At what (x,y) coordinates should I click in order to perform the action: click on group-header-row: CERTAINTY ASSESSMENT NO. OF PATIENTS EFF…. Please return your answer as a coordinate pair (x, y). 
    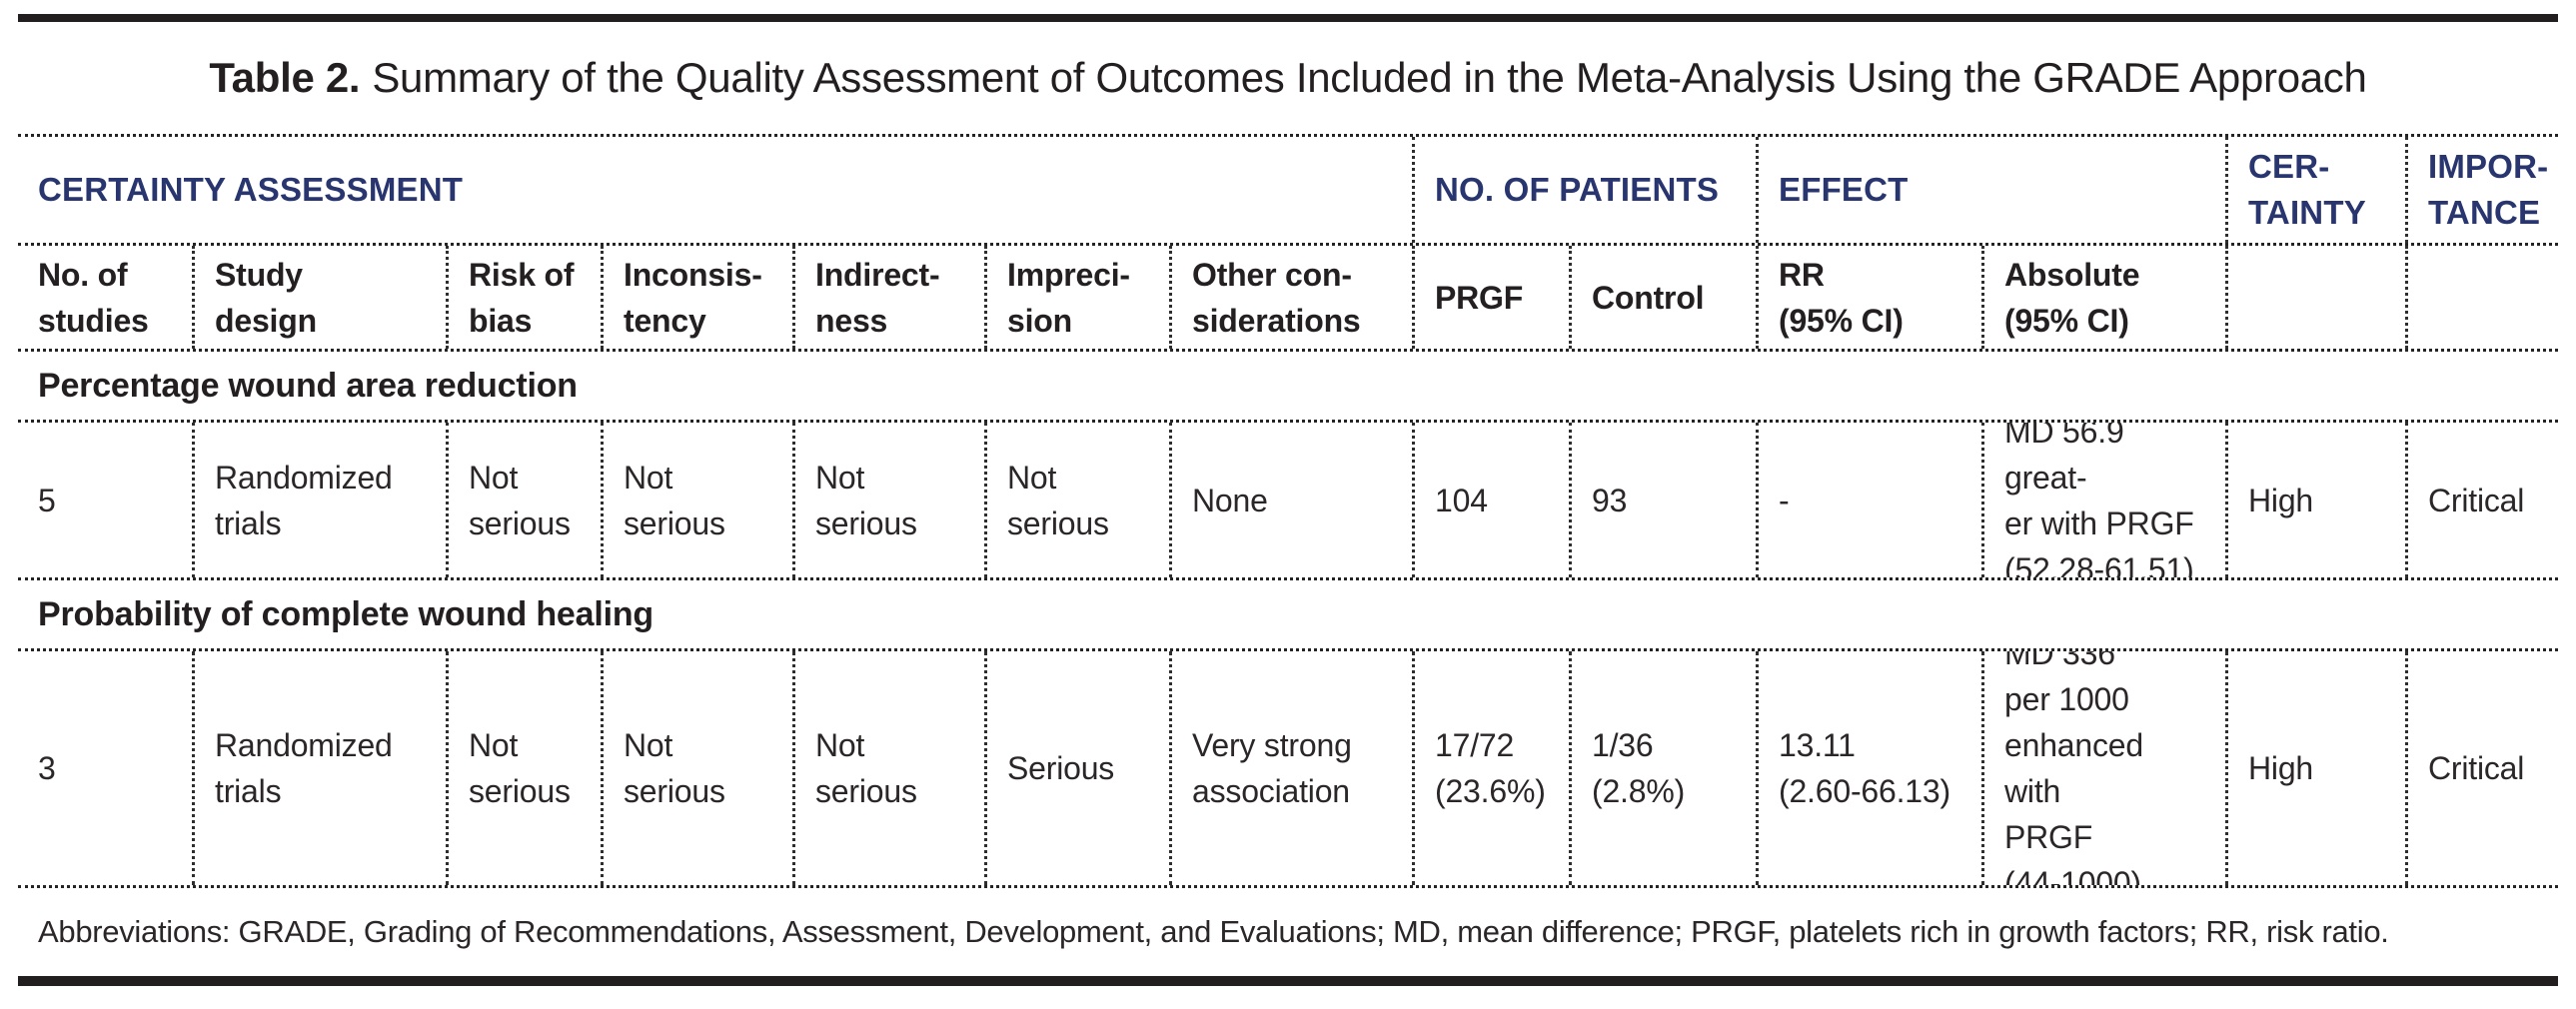
    Looking at the image, I should click on (1288, 188).